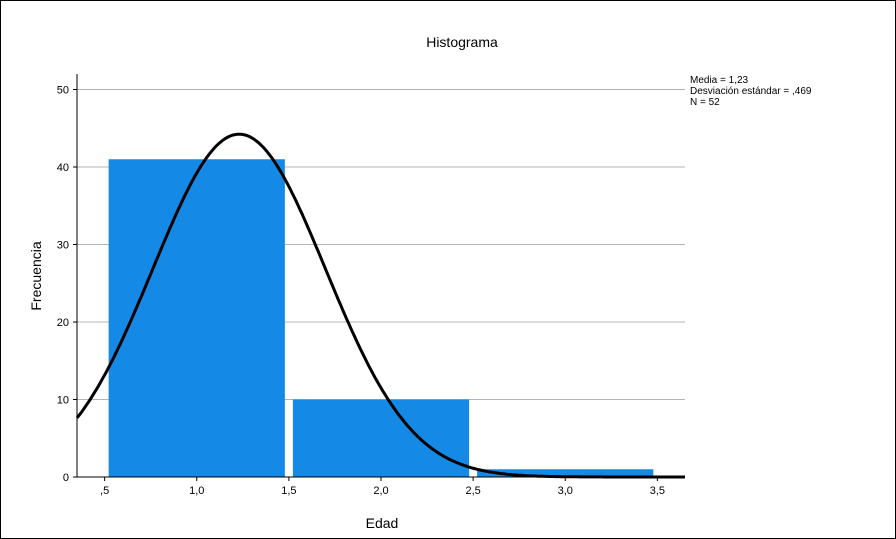 The width and height of the screenshot is (896, 539). What do you see at coordinates (67, 284) in the screenshot?
I see `y-axis-ticks: 0 10 20 30 40 50` at bounding box center [67, 284].